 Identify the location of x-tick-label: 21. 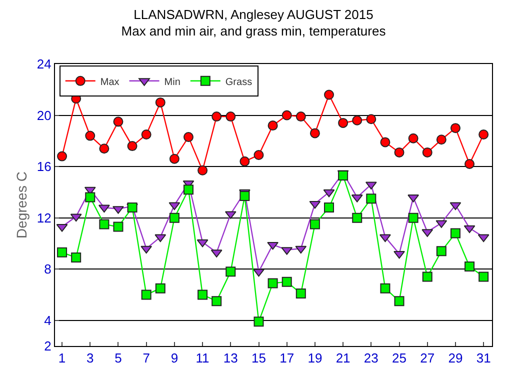
(343, 358).